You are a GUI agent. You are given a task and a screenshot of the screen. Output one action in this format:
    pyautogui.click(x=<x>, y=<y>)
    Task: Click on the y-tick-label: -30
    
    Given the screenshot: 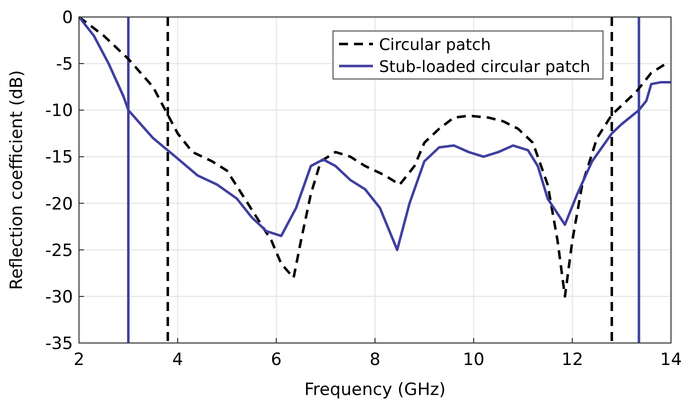 What is the action you would take?
    pyautogui.click(x=59, y=297)
    